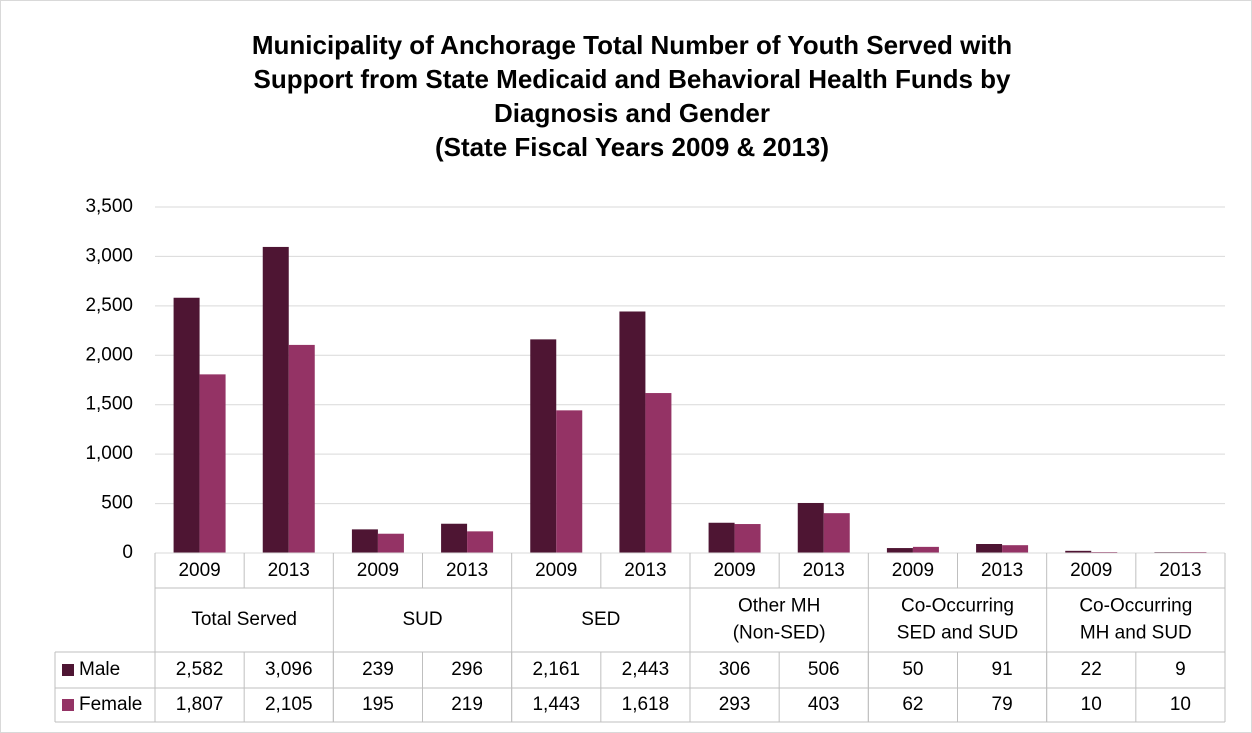  What do you see at coordinates (109, 305) in the screenshot?
I see `y-tick-label: 2,500` at bounding box center [109, 305].